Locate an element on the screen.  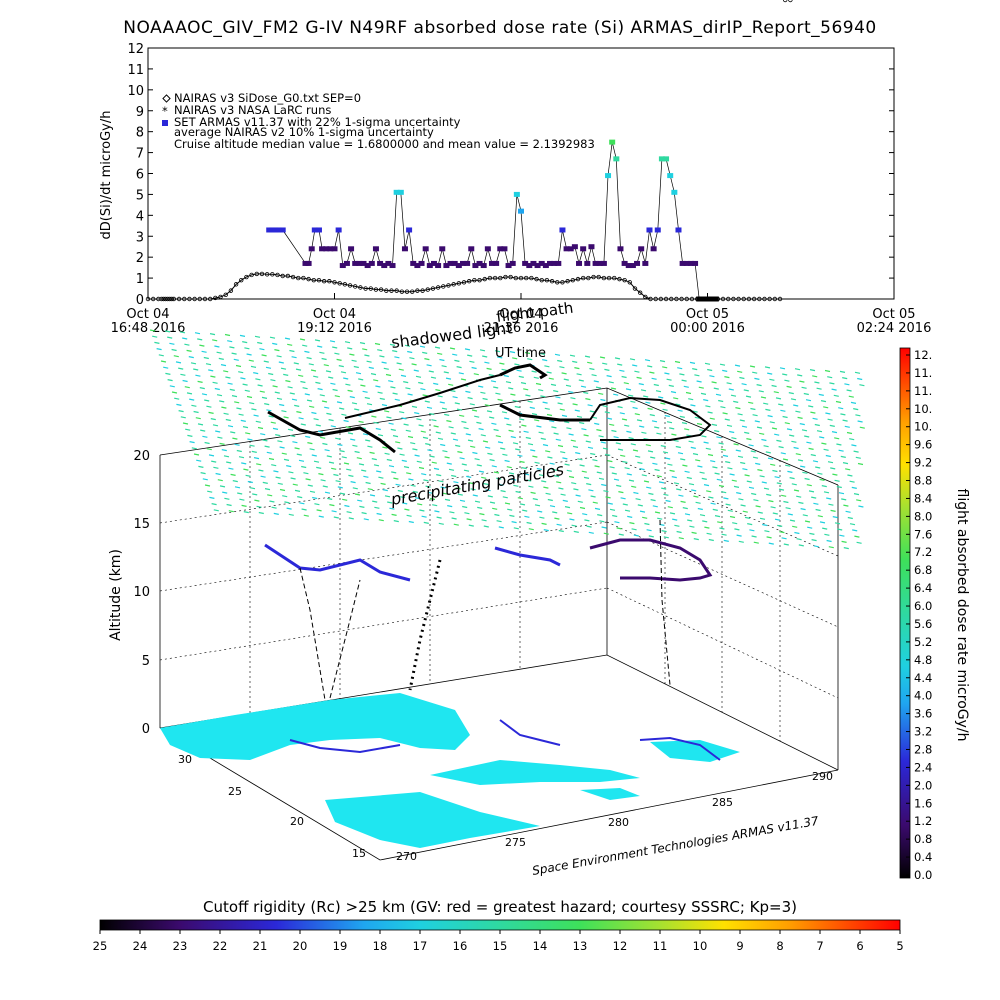
colorbar-tick-label: 8 is located at coordinates (779, 946).